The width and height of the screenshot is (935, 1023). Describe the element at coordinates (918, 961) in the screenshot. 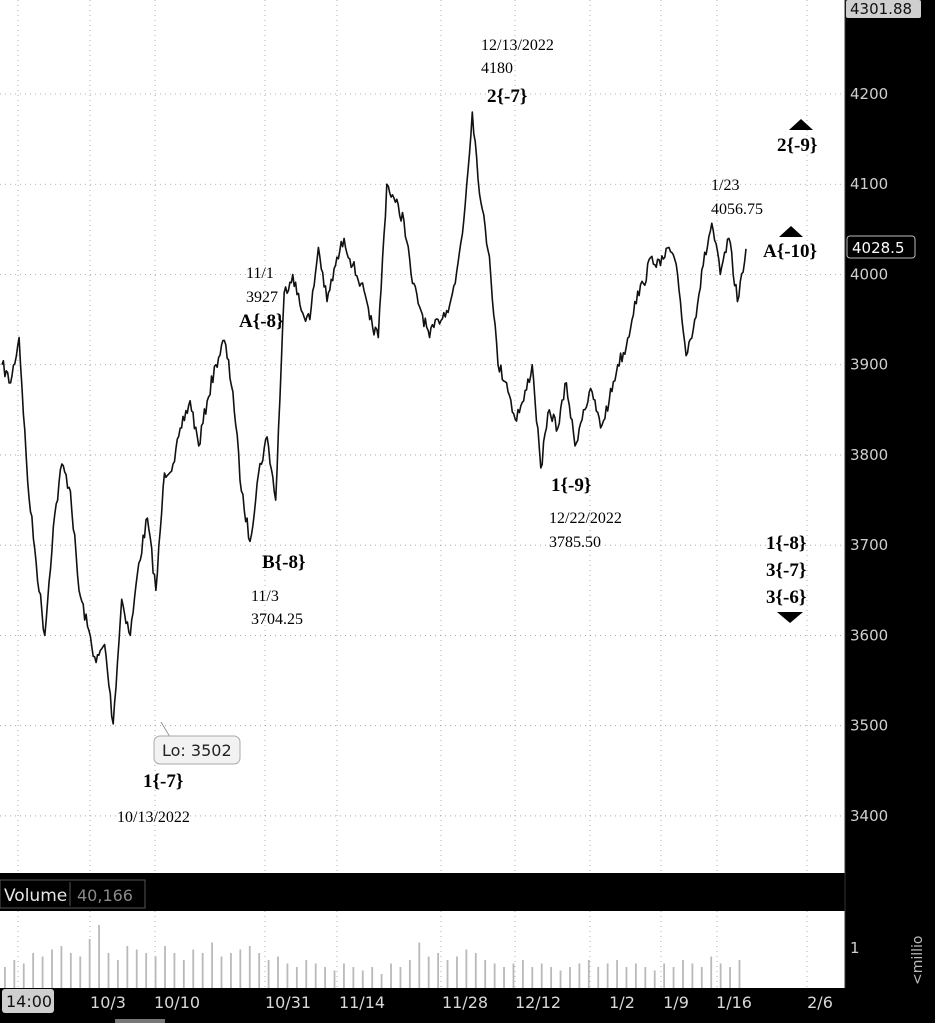

I see `volume-unit-label: <millio` at that location.